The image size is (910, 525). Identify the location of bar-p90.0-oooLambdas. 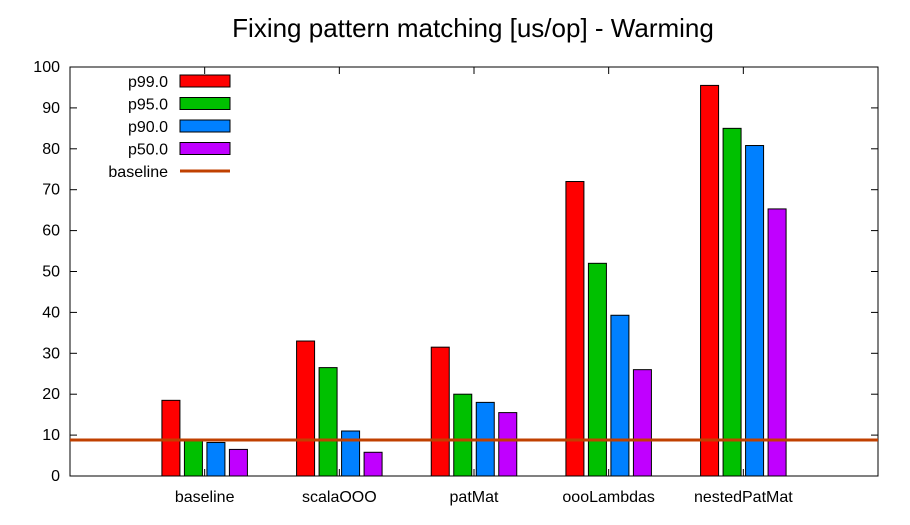
(620, 395).